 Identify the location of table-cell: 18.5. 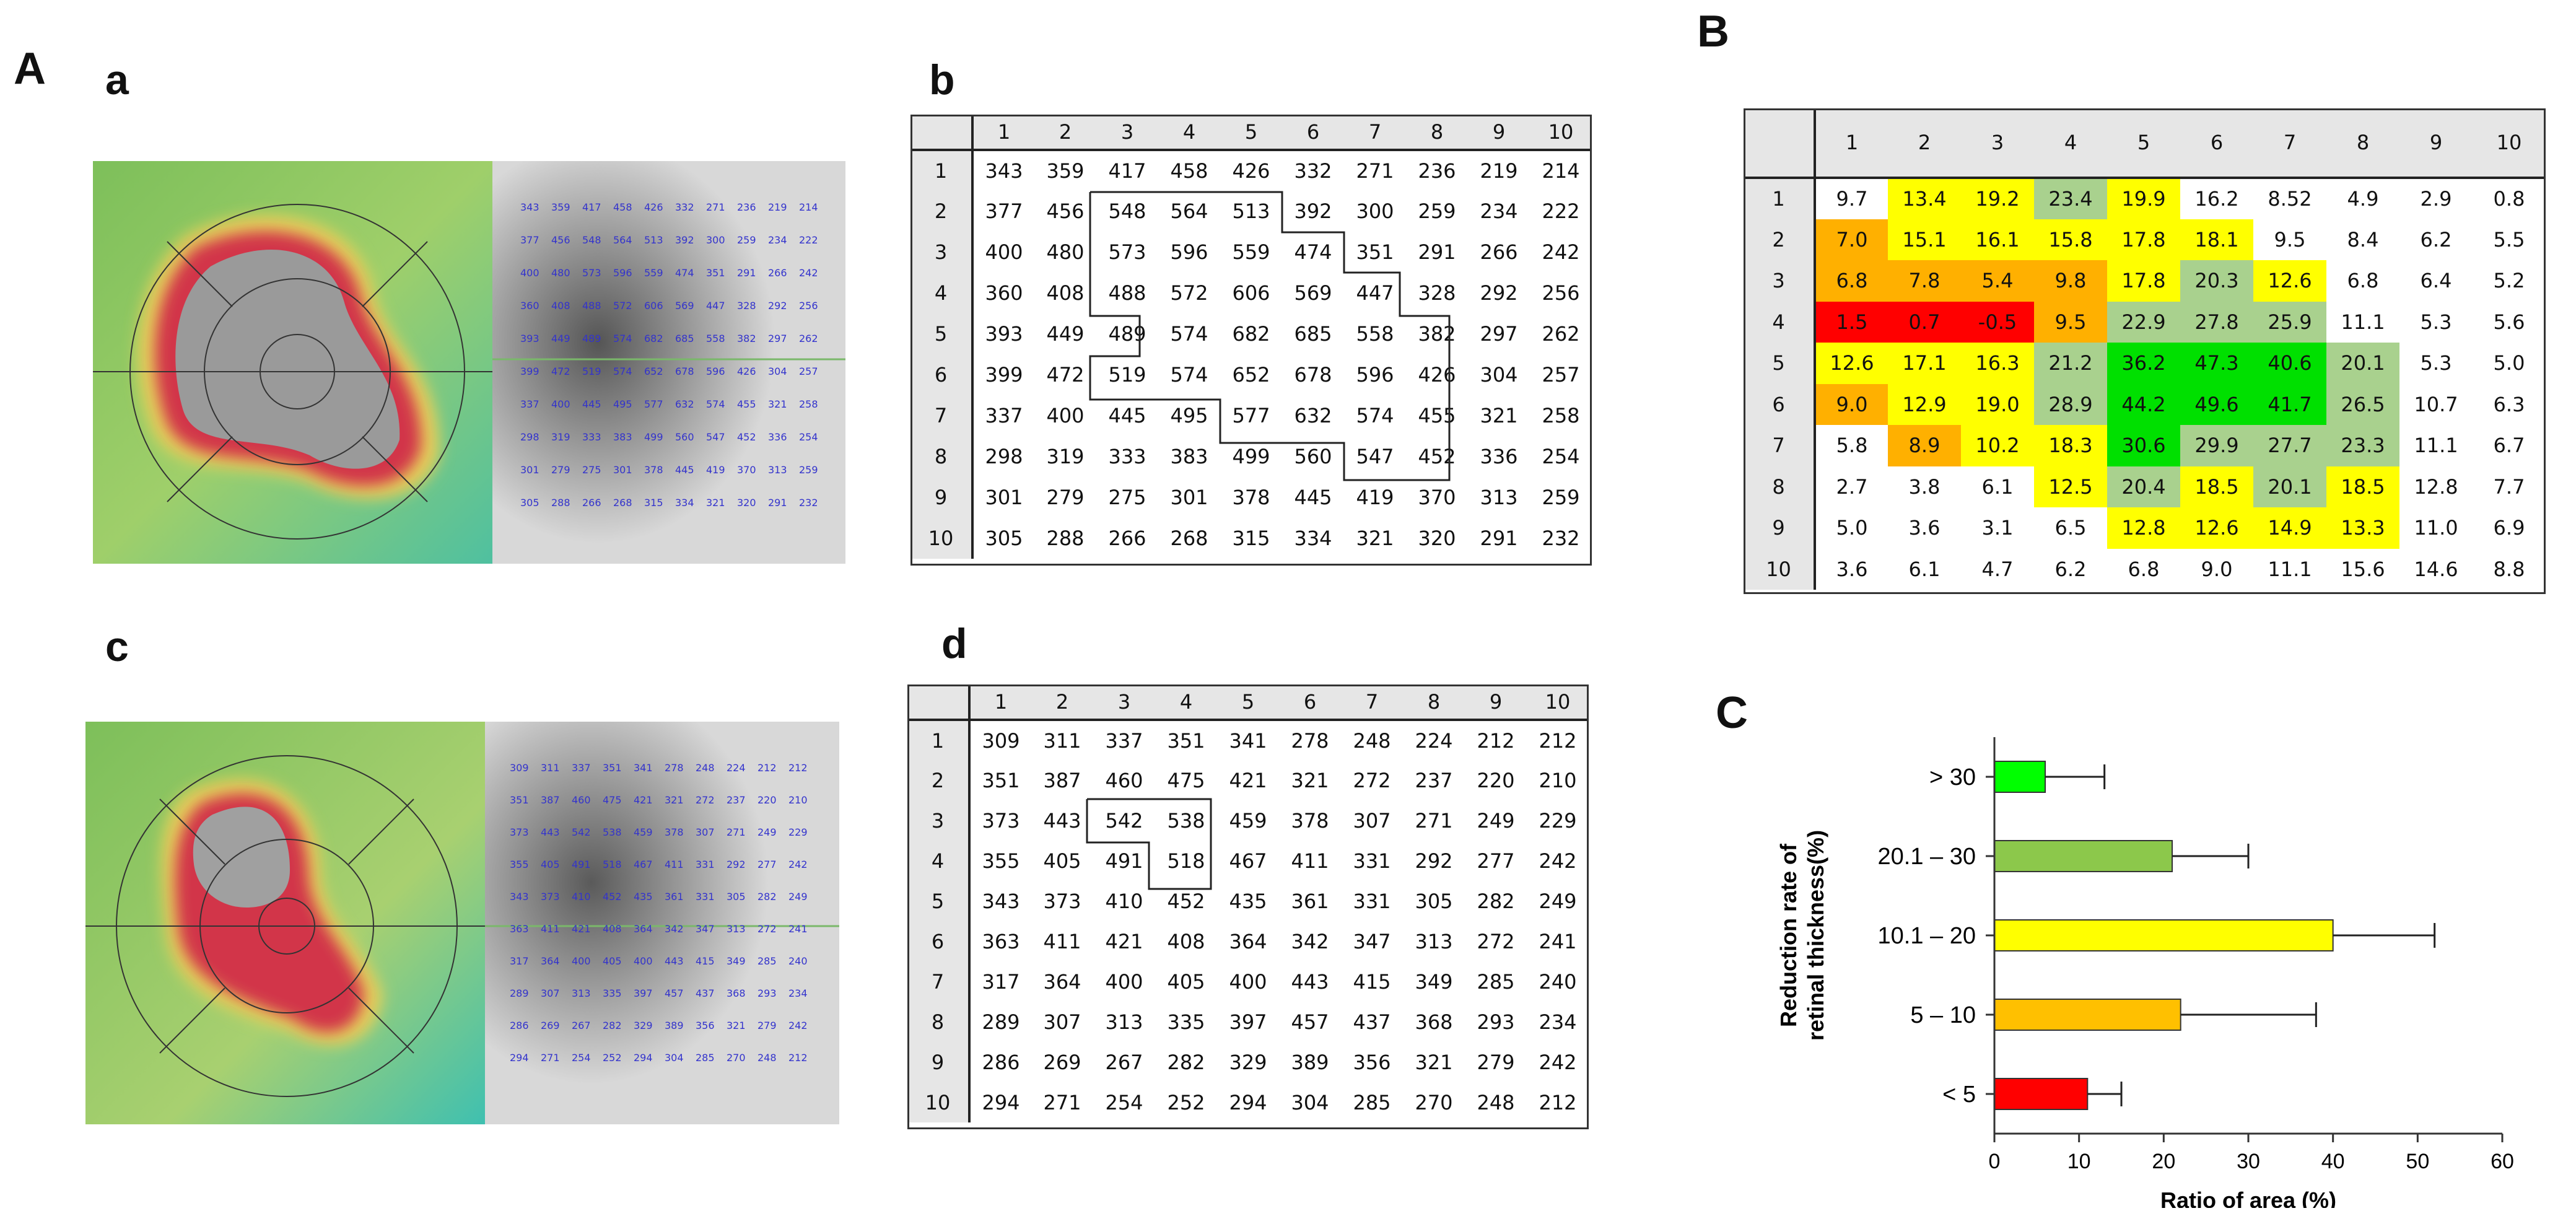
(2216, 486).